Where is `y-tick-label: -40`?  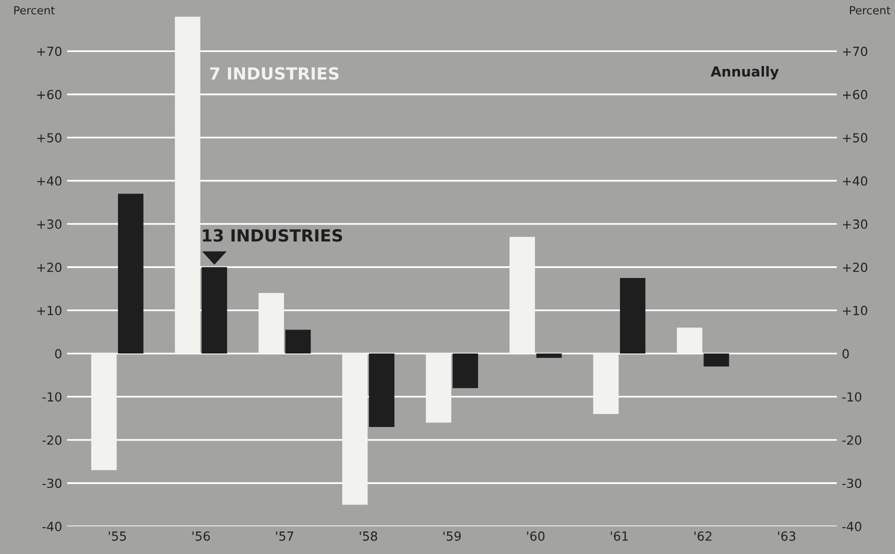 y-tick-label: -40 is located at coordinates (52, 527).